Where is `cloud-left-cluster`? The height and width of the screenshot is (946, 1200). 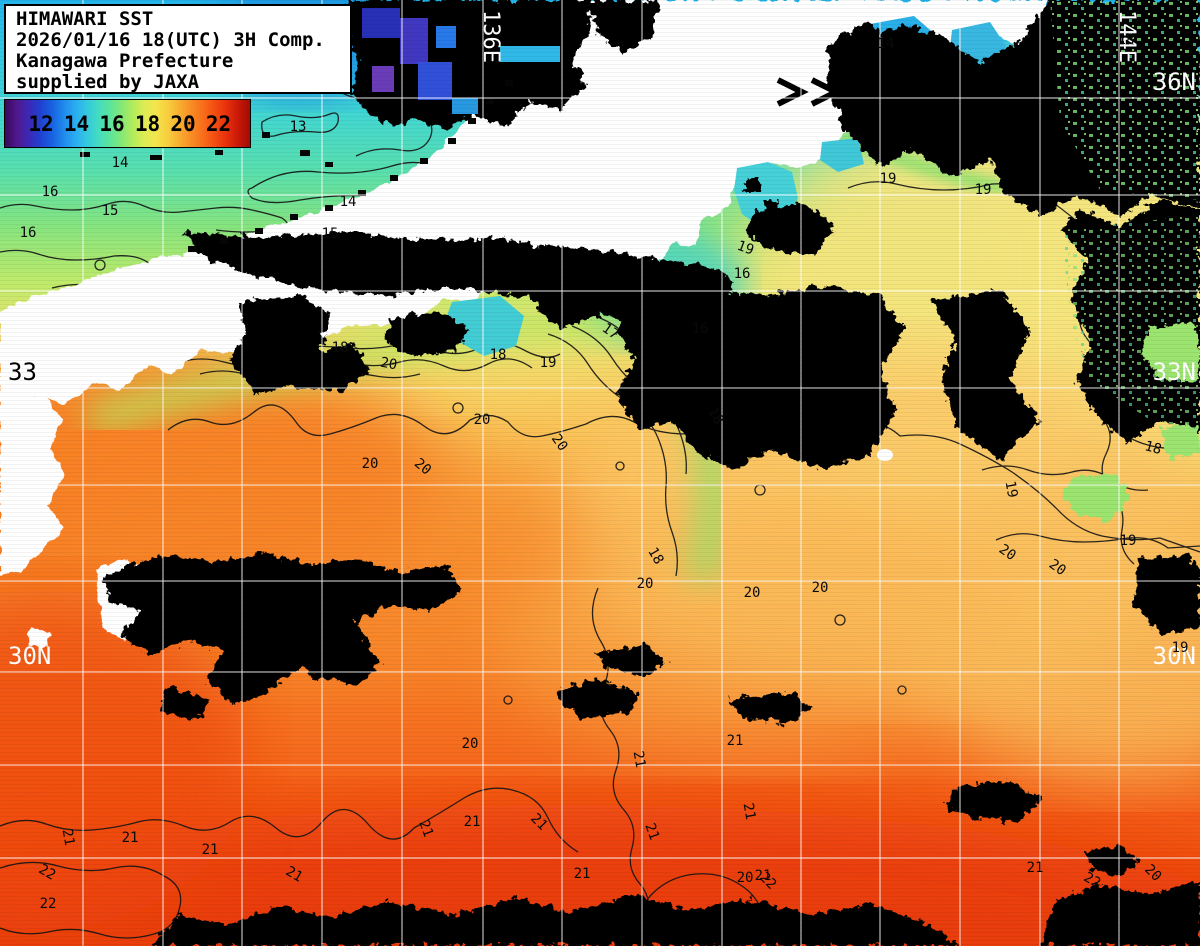
cloud-left-cluster is located at coordinates (283, 628).